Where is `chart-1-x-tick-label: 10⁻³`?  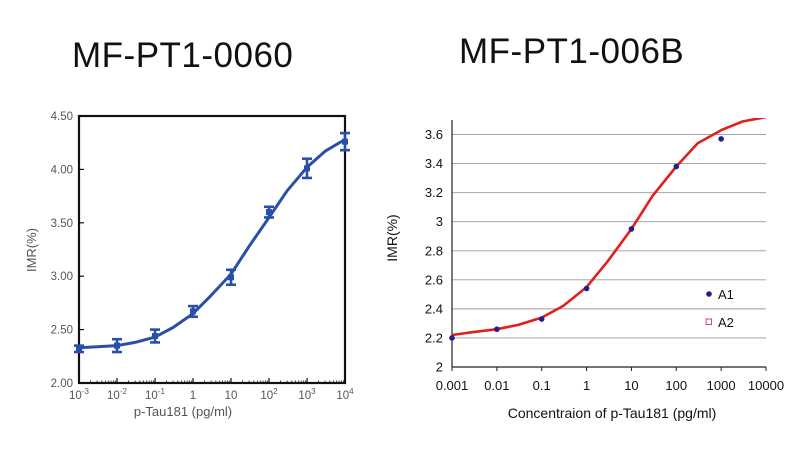 chart-1-x-tick-label: 10⁻³ is located at coordinates (79, 394).